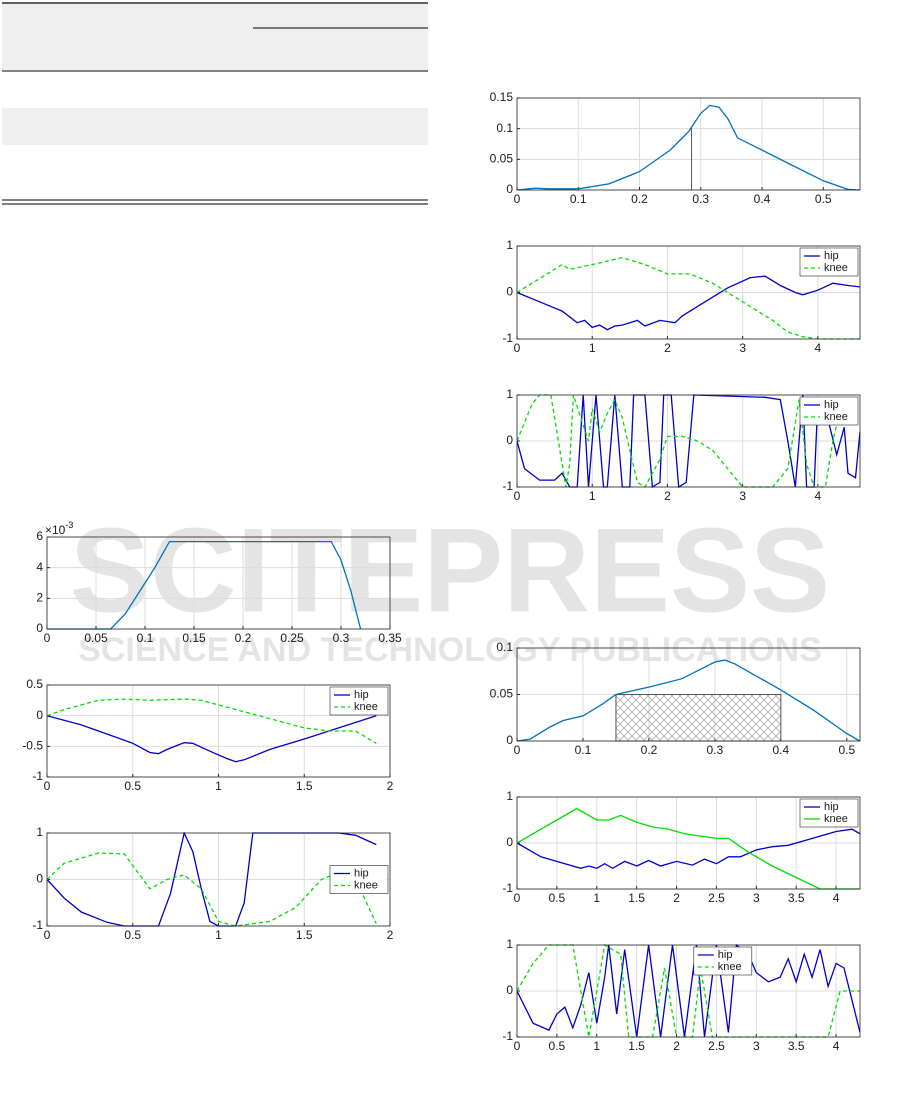  I want to click on x-tick-label: 3.5, so click(796, 1046).